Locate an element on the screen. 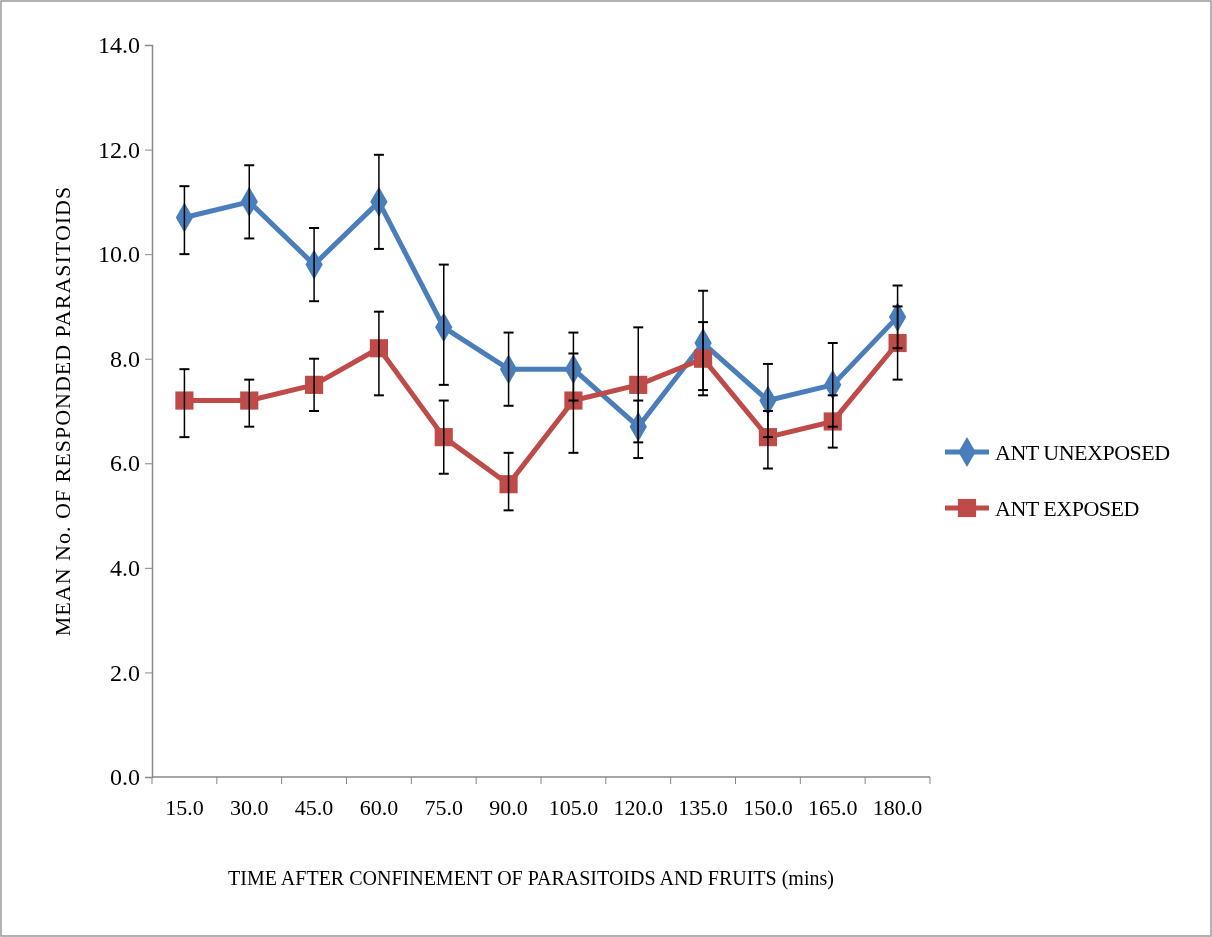  x-tick-label: 120.0 is located at coordinates (638, 808).